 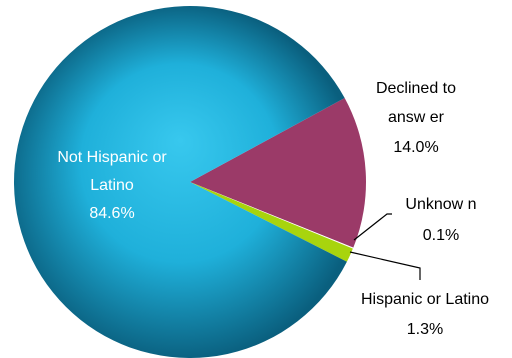 I want to click on slice-declined, so click(x=278, y=173).